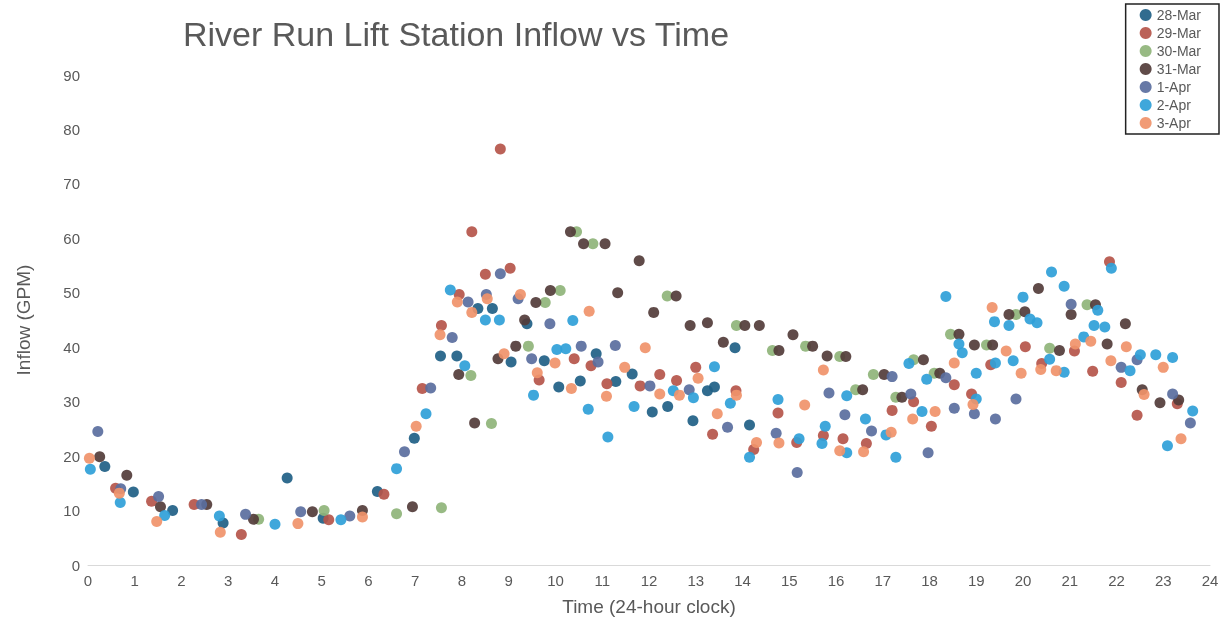 The height and width of the screenshot is (640, 1231). Describe the element at coordinates (71, 511) in the screenshot. I see `y-tick-label: 10` at that location.